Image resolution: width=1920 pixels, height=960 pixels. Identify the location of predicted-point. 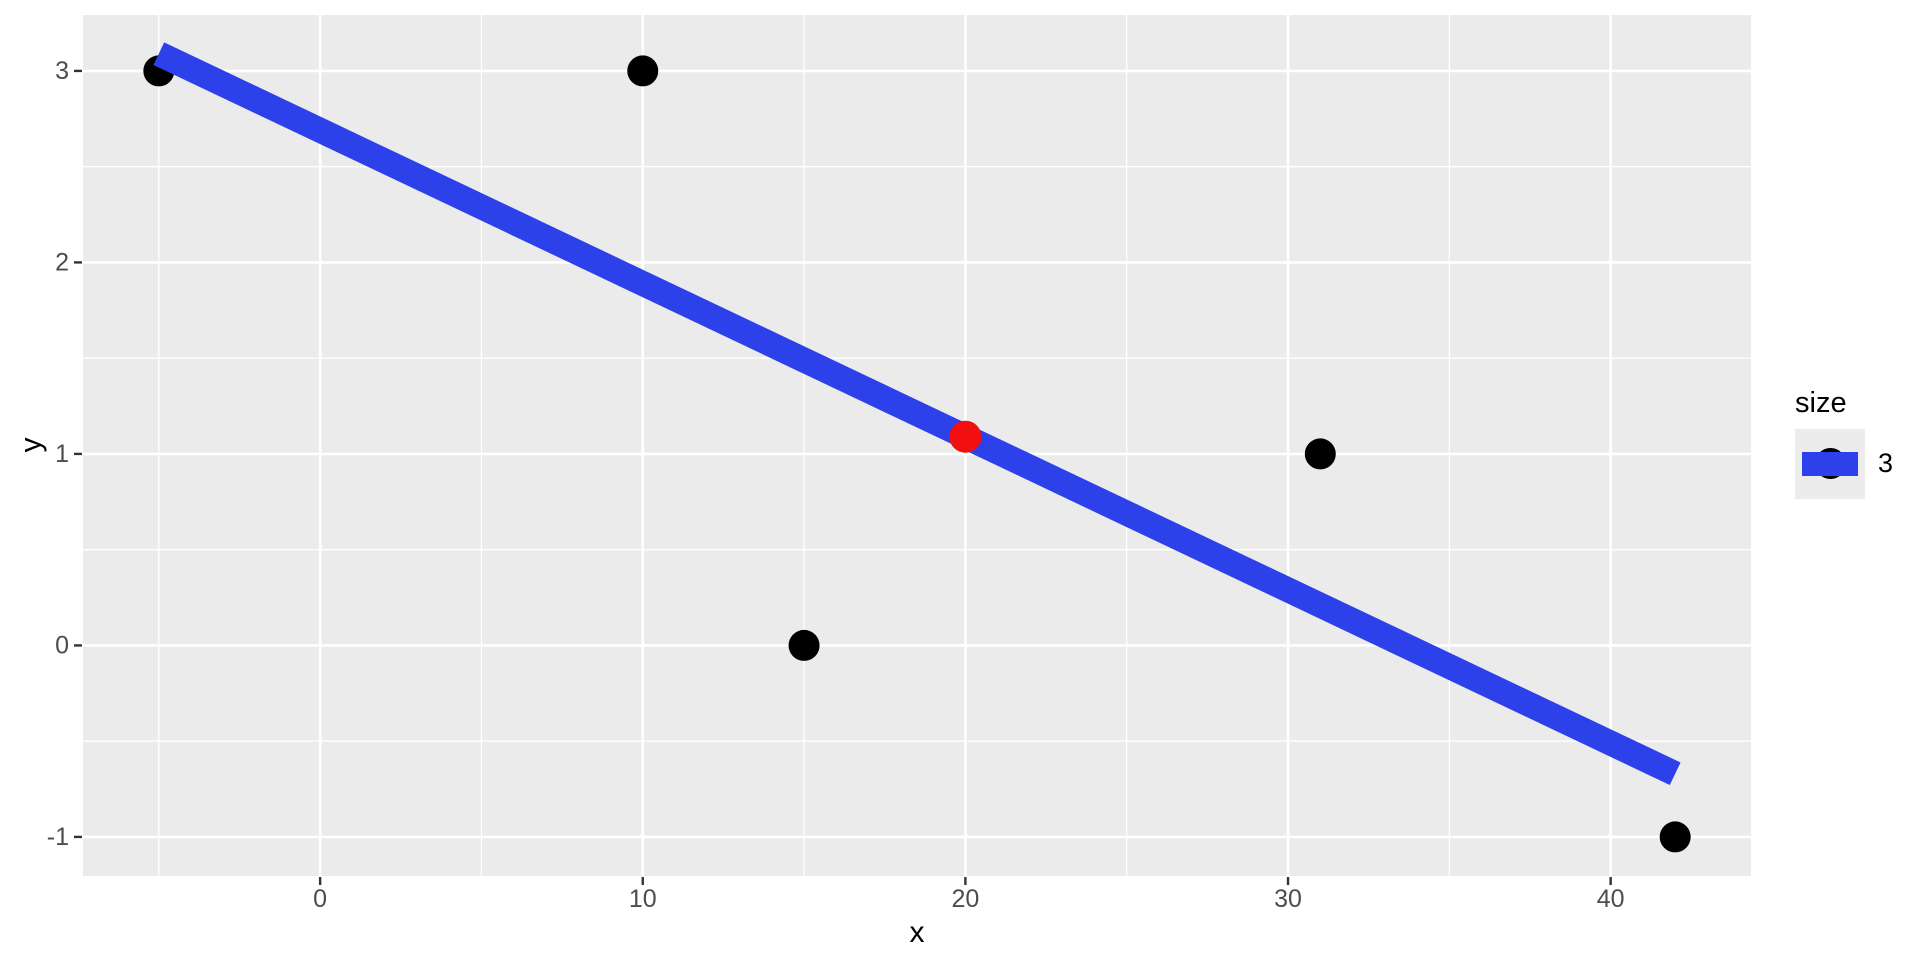
(965, 436).